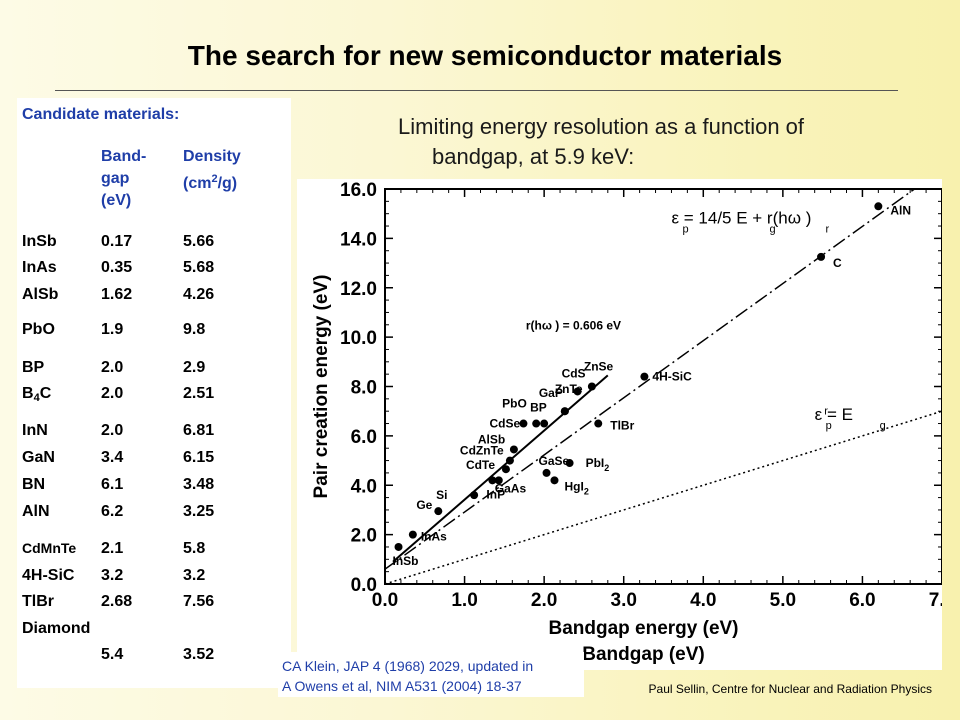 The height and width of the screenshot is (720, 960). What do you see at coordinates (117, 267) in the screenshot?
I see `material-bandgap: 0.35` at bounding box center [117, 267].